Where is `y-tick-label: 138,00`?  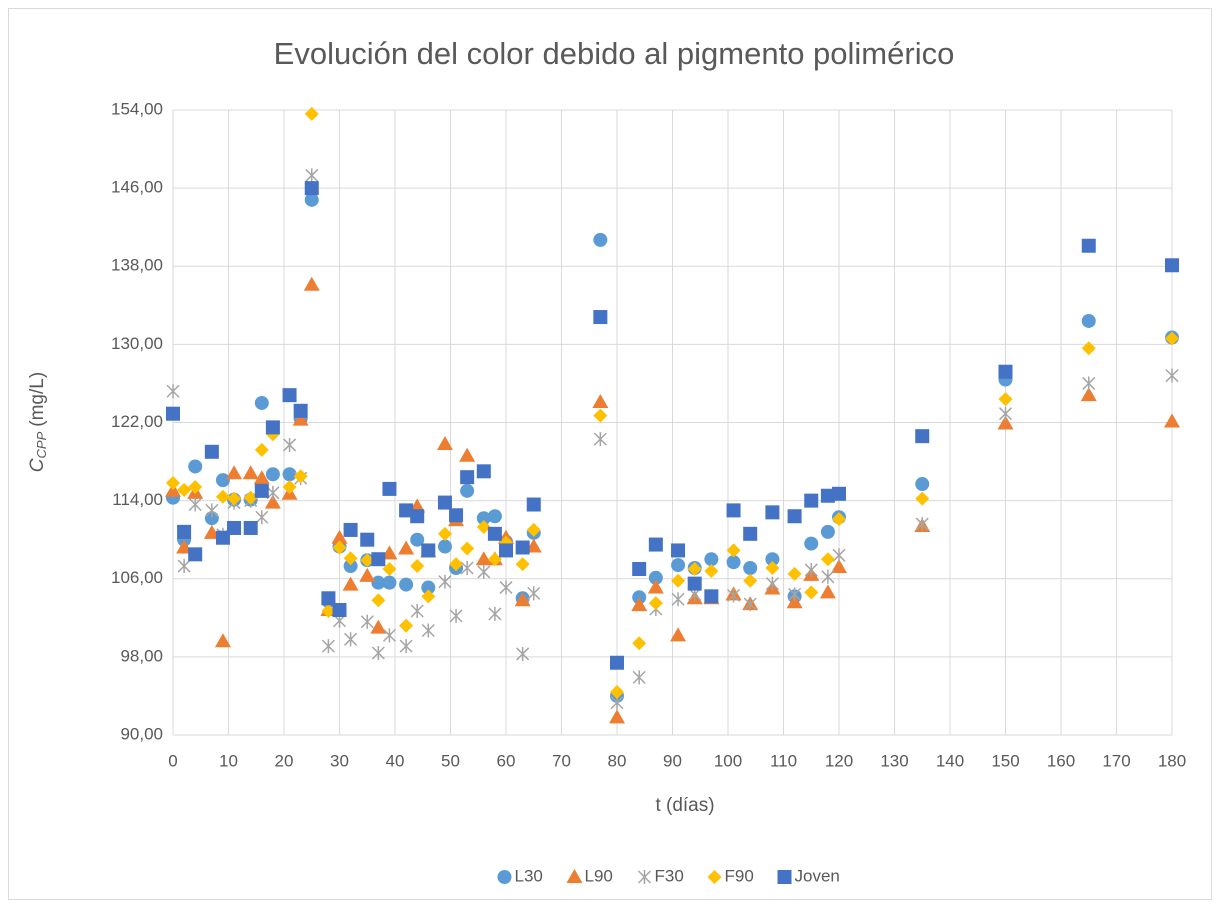 y-tick-label: 138,00 is located at coordinates (137, 265).